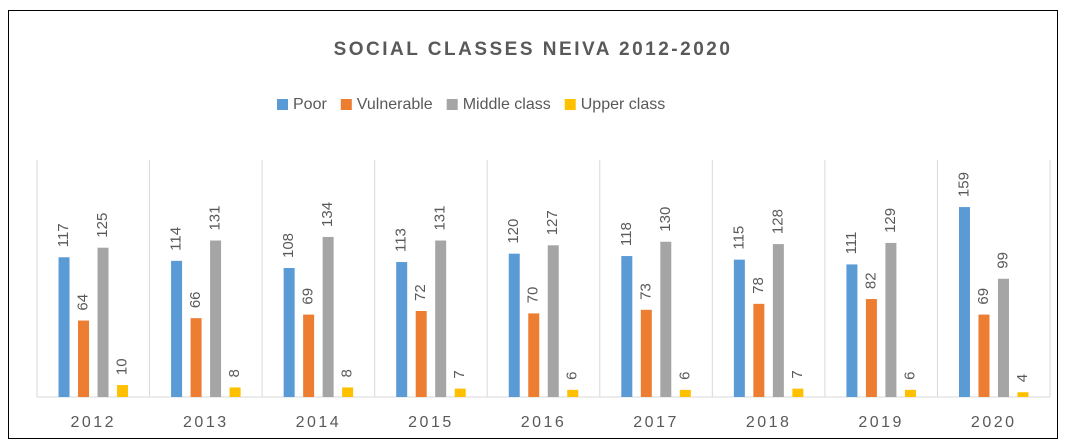 This screenshot has height=445, width=1067. Describe the element at coordinates (777, 221) in the screenshot. I see `data-label: 128` at that location.